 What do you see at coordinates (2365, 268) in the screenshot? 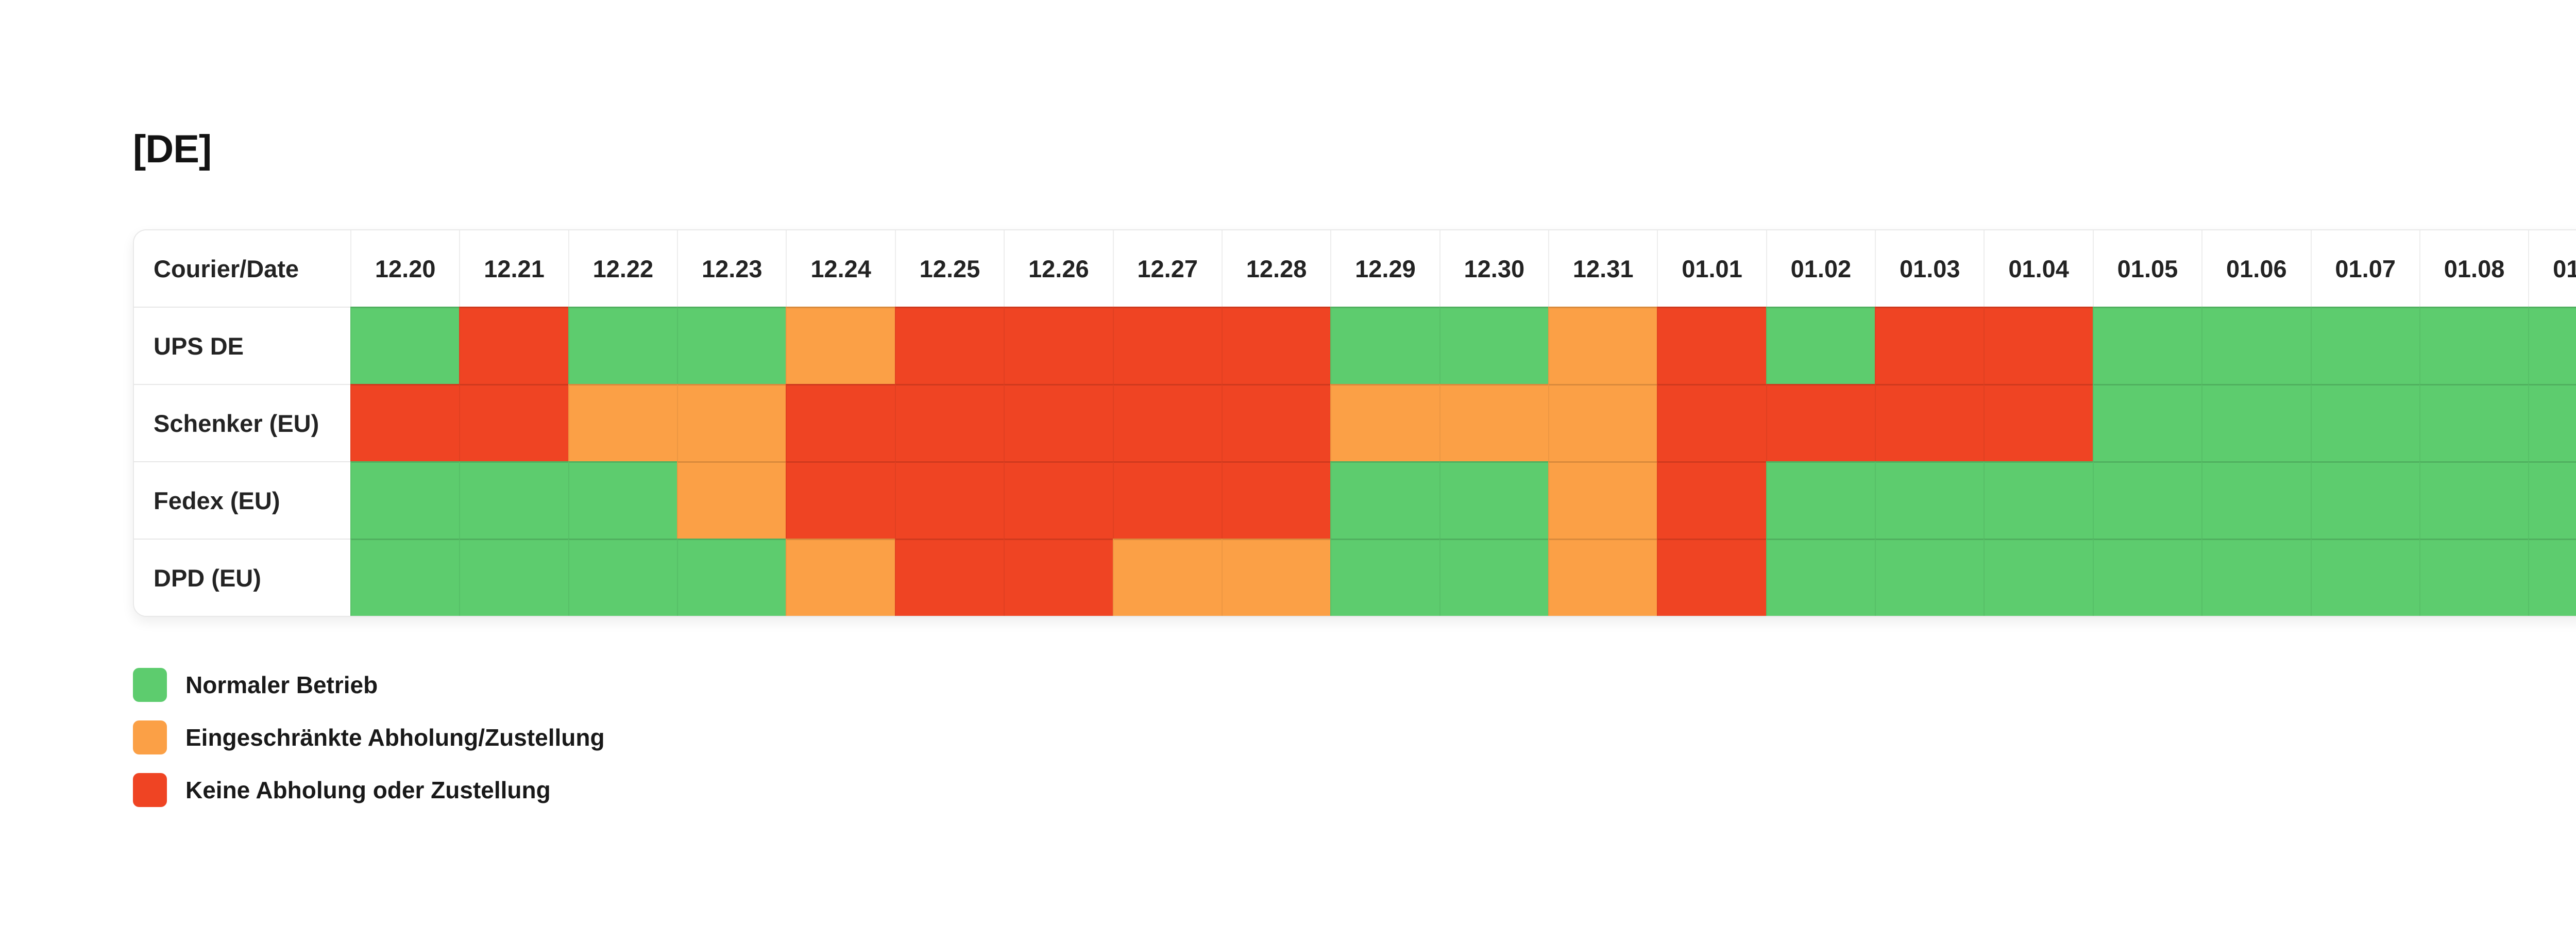
I see `date-header: 01.07` at bounding box center [2365, 268].